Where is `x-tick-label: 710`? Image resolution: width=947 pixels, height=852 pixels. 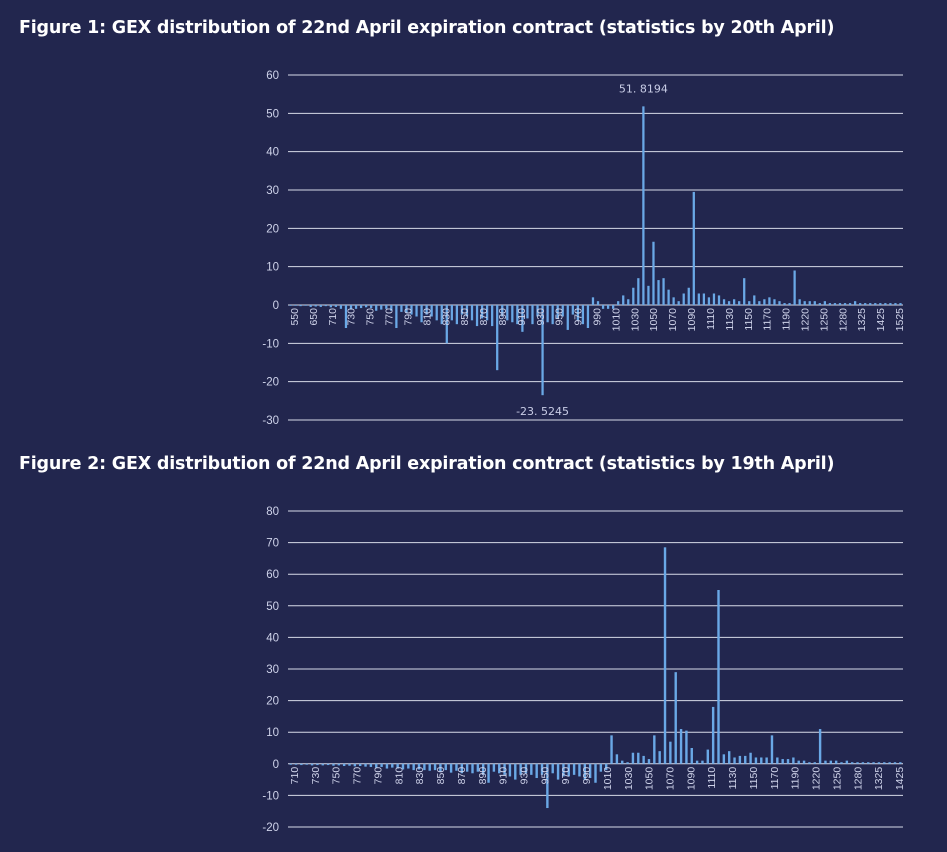 x-tick-label: 710 is located at coordinates (295, 776).